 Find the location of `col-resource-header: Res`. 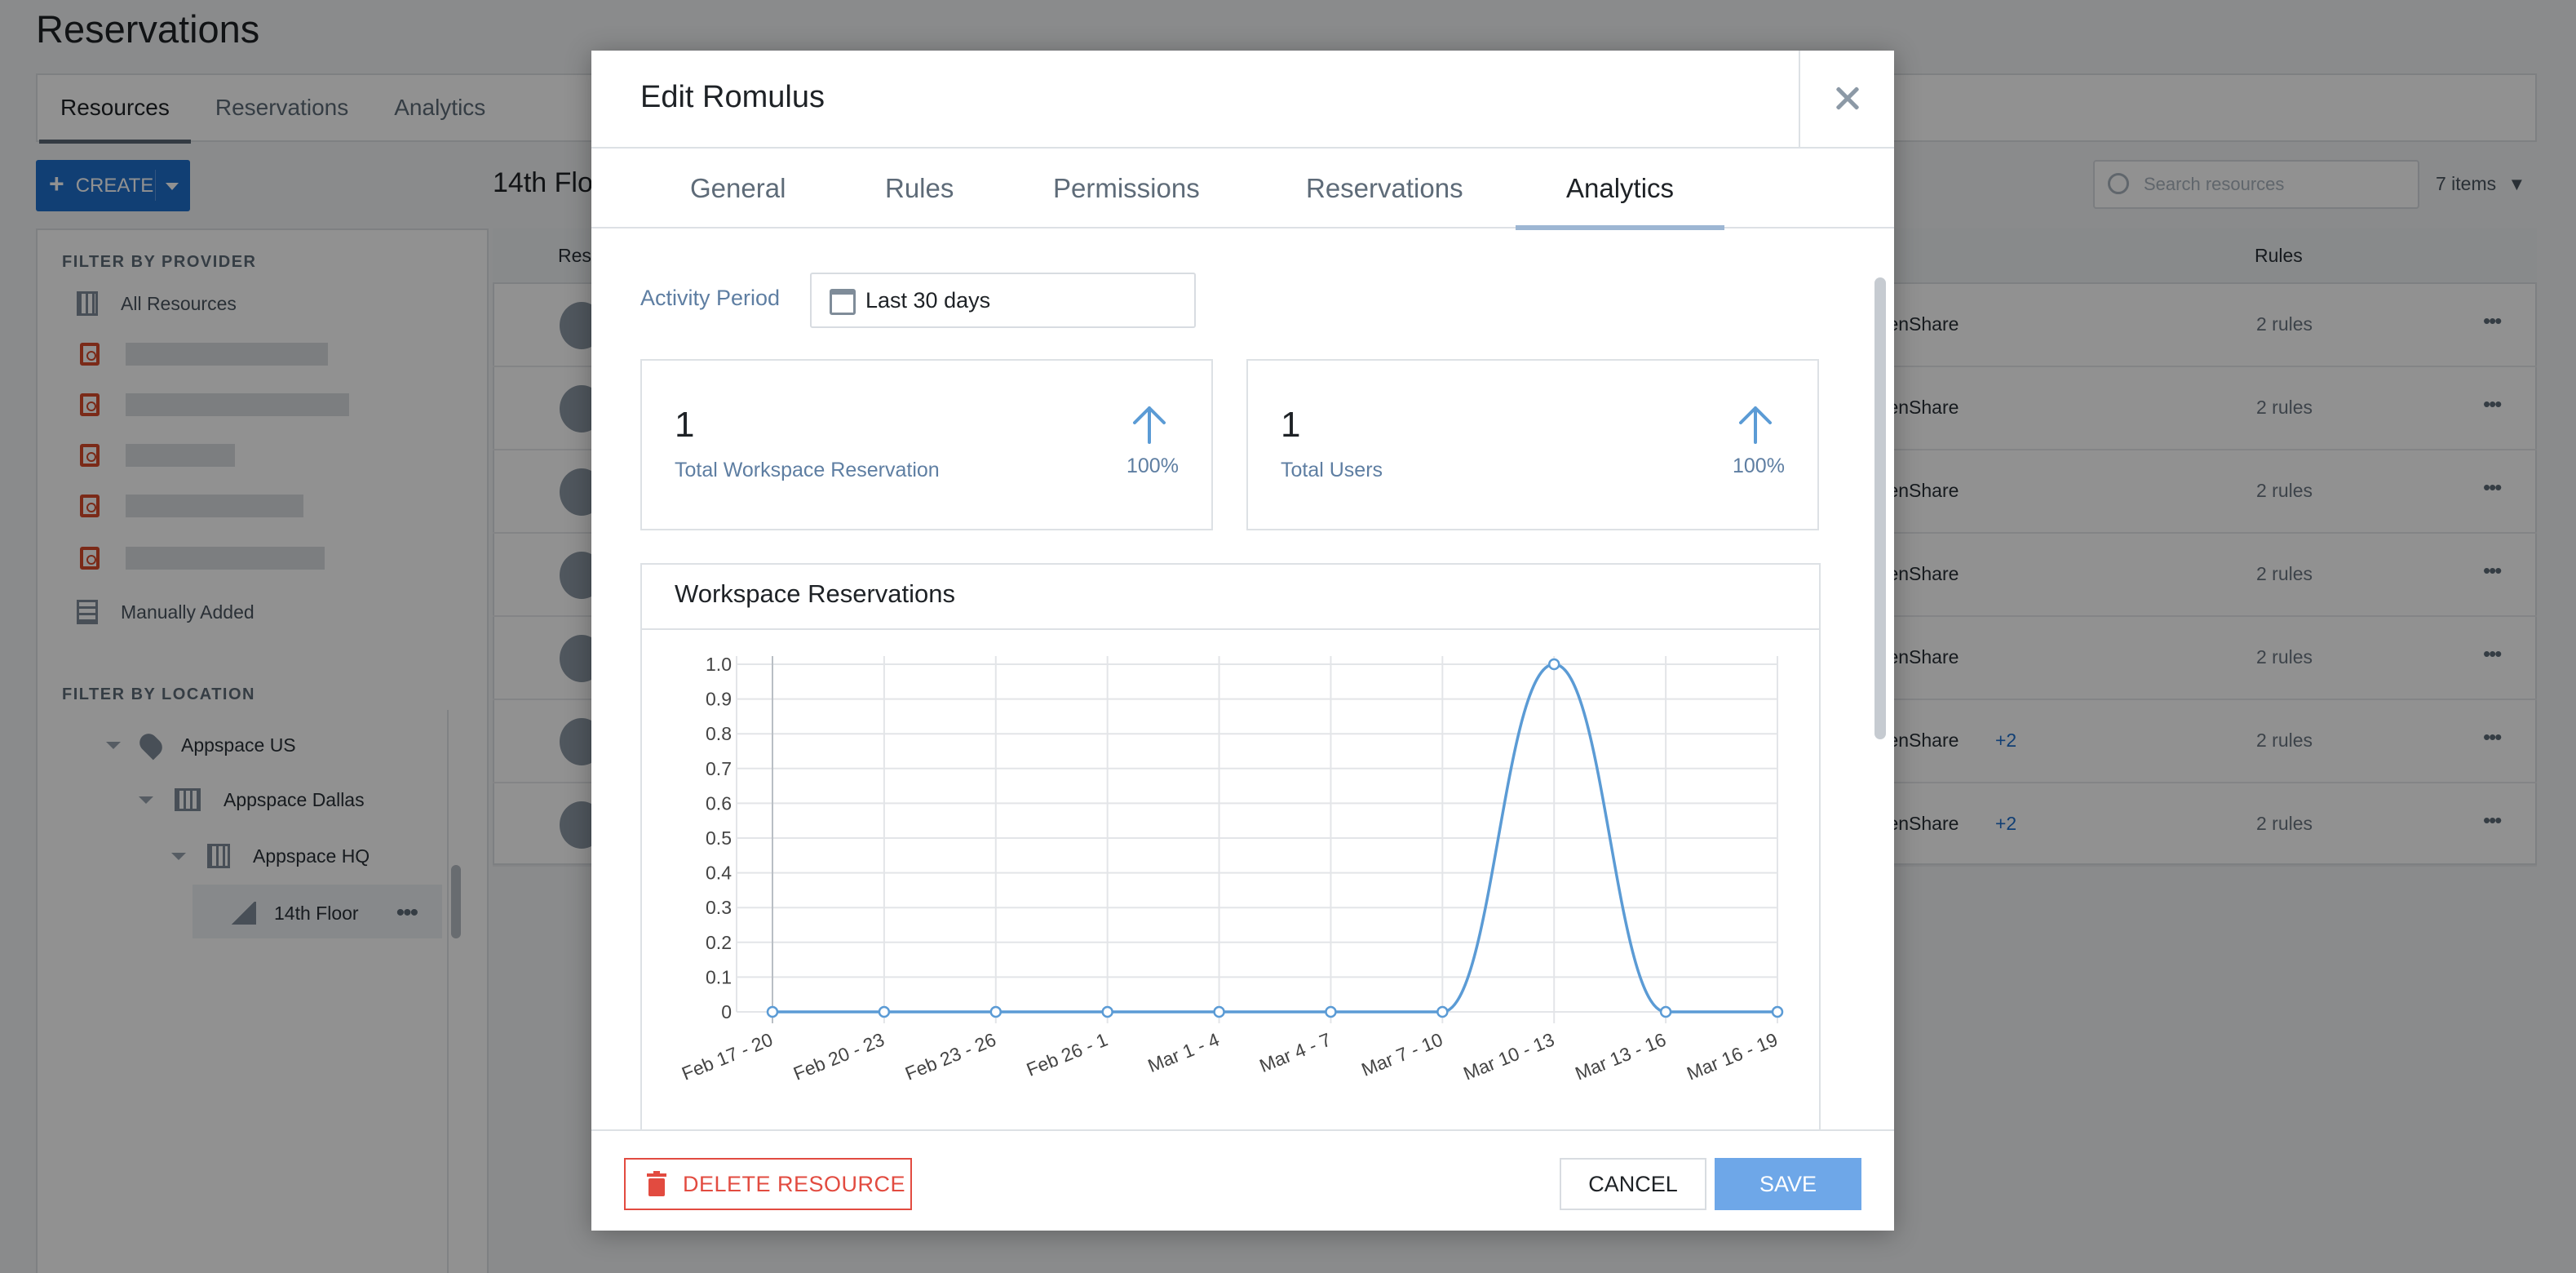

col-resource-header: Res is located at coordinates (574, 255).